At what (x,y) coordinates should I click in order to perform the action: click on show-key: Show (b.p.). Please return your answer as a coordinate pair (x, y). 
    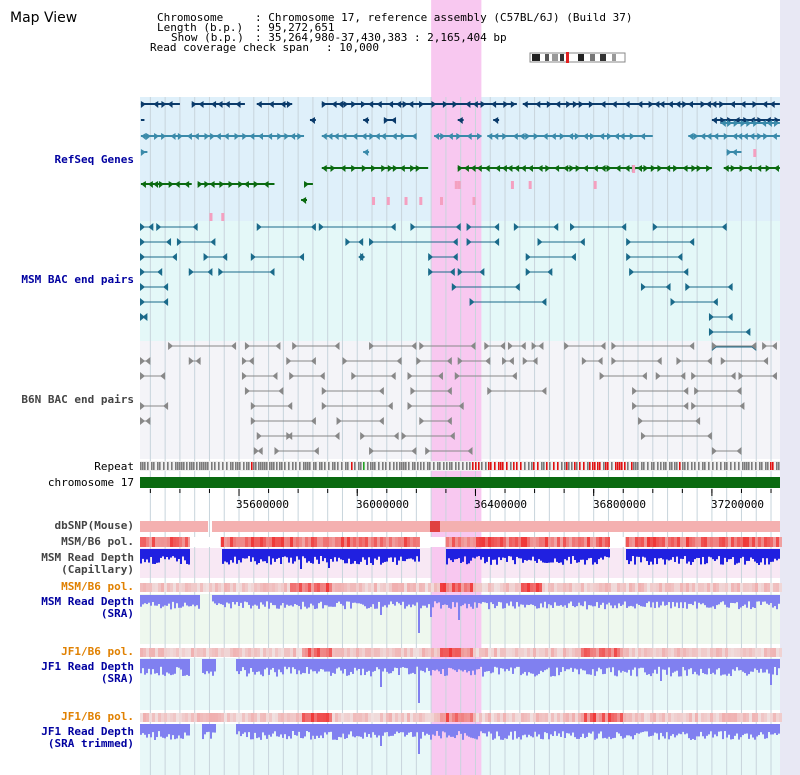
    Looking at the image, I should click on (207, 37).